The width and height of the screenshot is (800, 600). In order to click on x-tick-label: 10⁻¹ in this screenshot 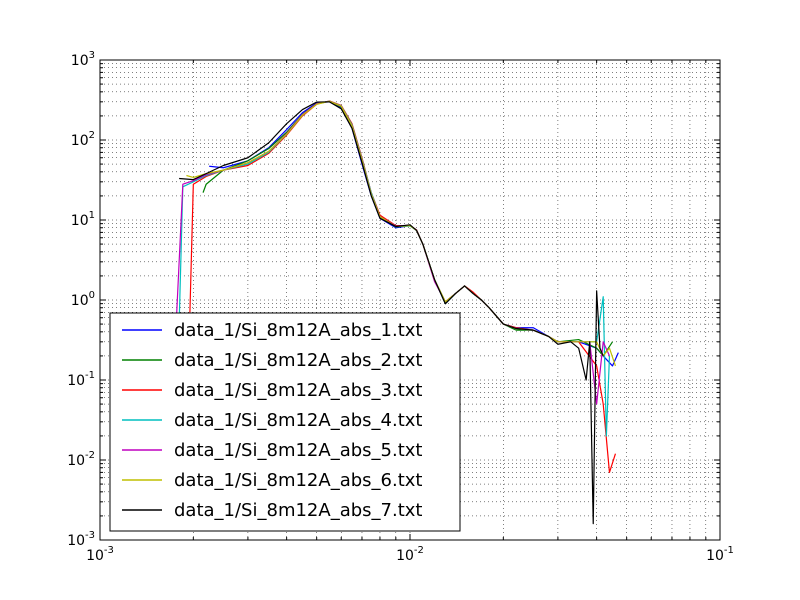, I will do `click(720, 554)`.